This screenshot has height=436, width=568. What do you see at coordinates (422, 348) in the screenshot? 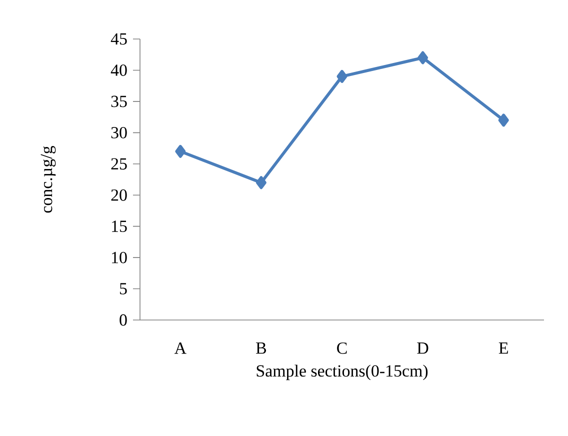
I see `x-tick-label: D` at bounding box center [422, 348].